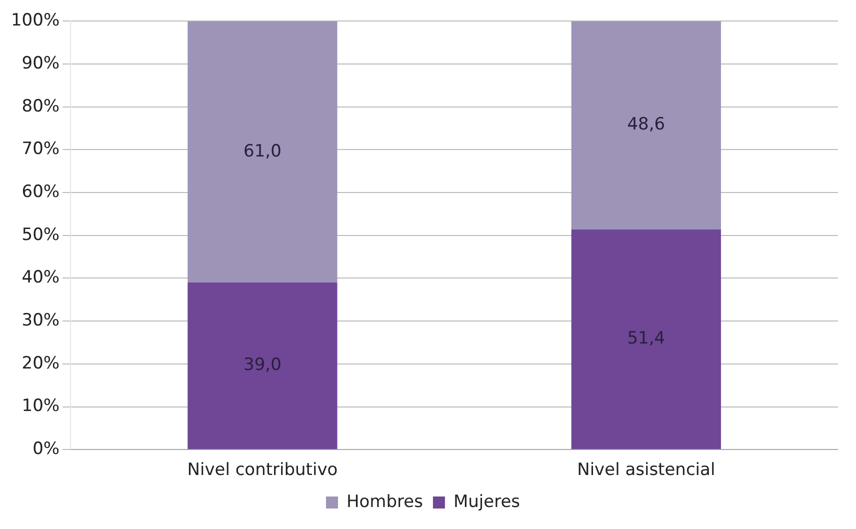  I want to click on y-tick-label: 100%, so click(35, 20).